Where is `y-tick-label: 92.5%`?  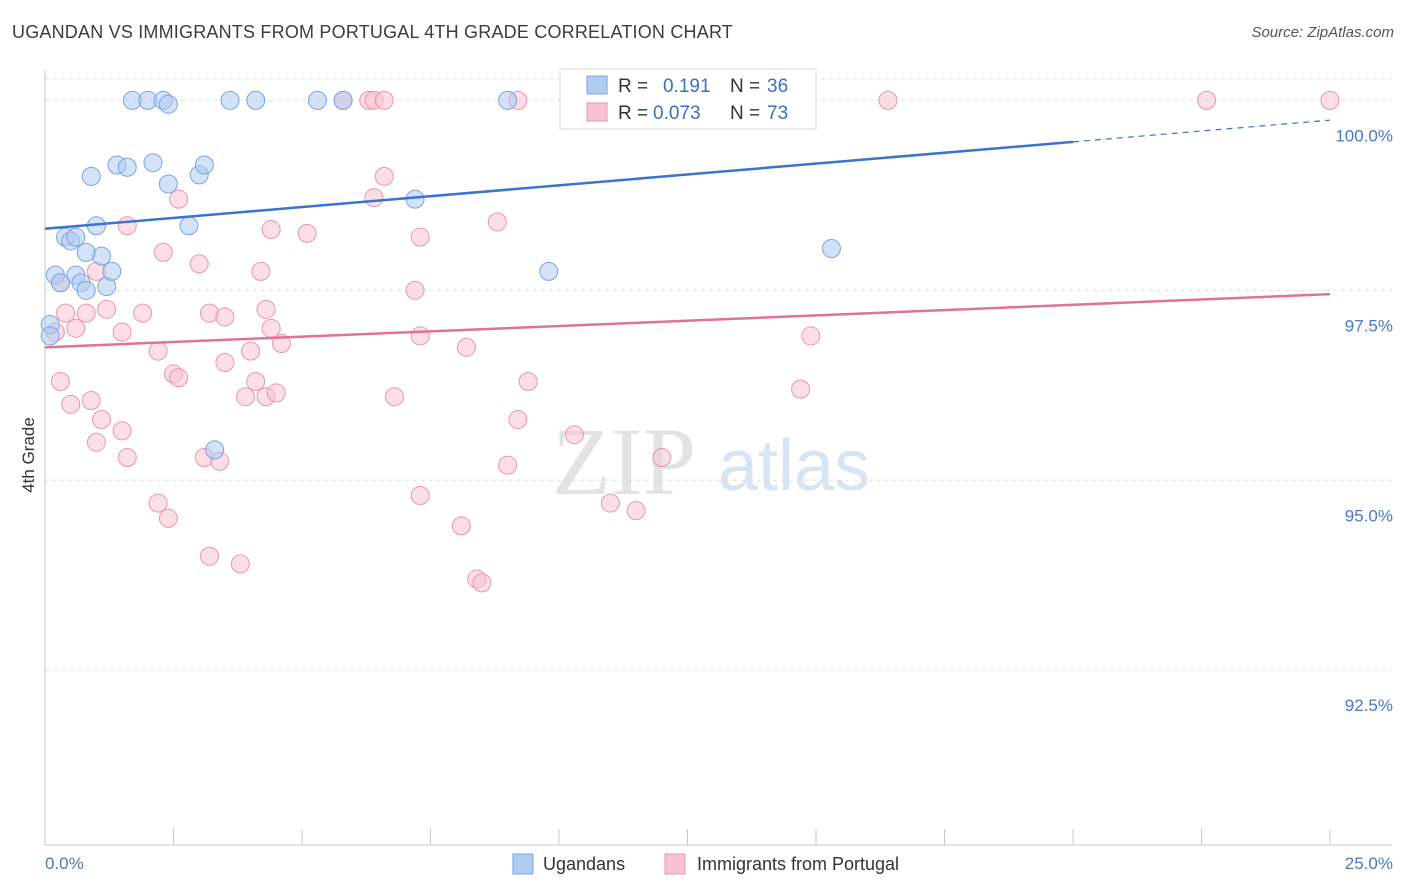 y-tick-label: 92.5% is located at coordinates (1369, 705).